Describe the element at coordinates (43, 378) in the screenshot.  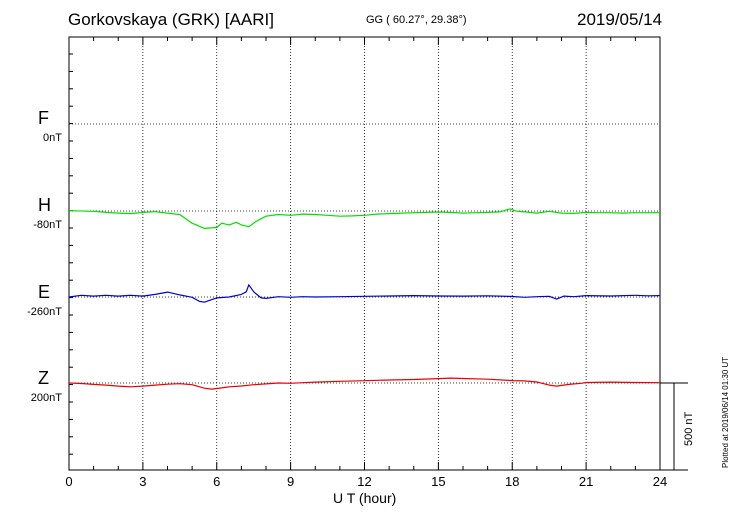
I see `component-label-z: Z` at that location.